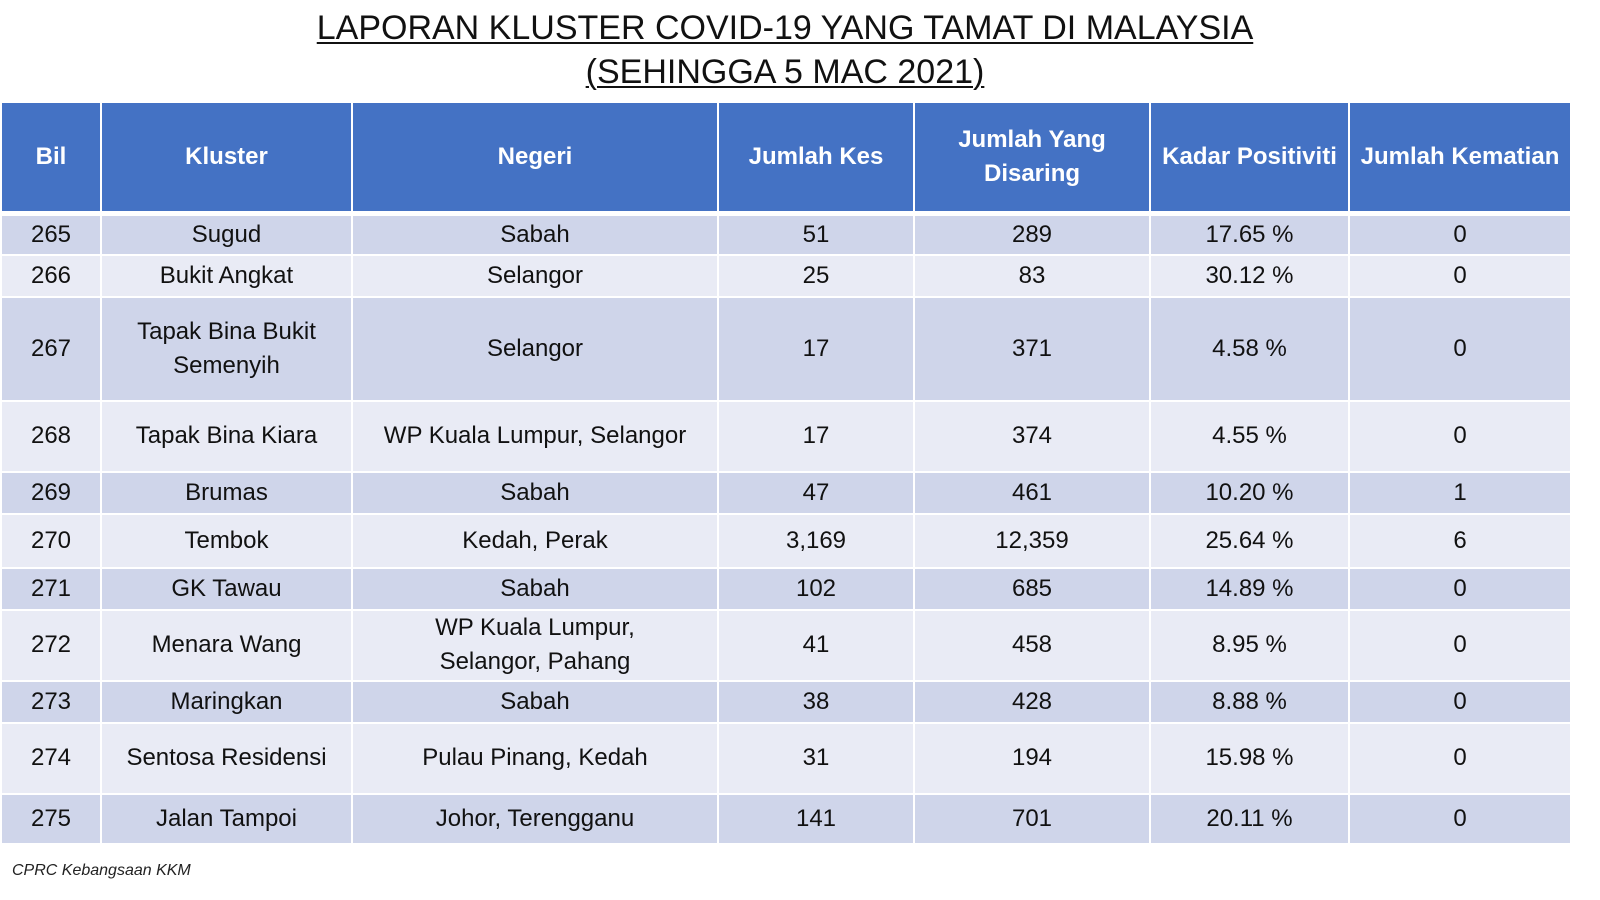 This screenshot has height=900, width=1600. What do you see at coordinates (1249, 701) in the screenshot?
I see `cell-kadar-positiviti: 8.88 %` at bounding box center [1249, 701].